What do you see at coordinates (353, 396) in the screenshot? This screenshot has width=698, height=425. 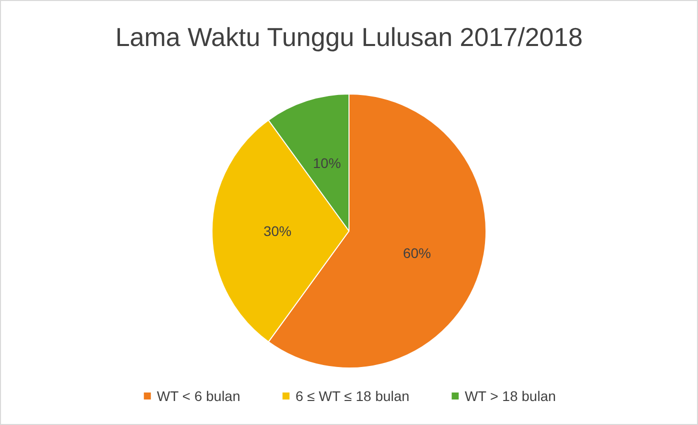 I see `legend-label: 6 ≤ WT ≤ 18 bulan` at bounding box center [353, 396].